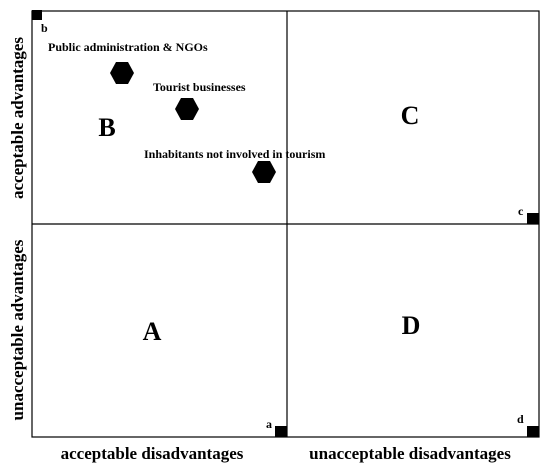 This screenshot has height=469, width=550. I want to click on stakeholder-hexagon-inhabitants, so click(264, 172).